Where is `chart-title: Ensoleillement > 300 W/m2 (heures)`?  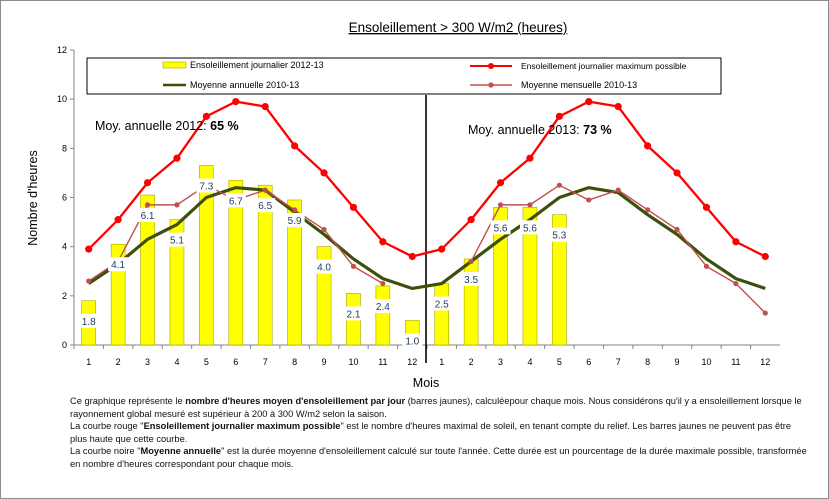 chart-title: Ensoleillement > 300 W/m2 (heures) is located at coordinates (458, 27).